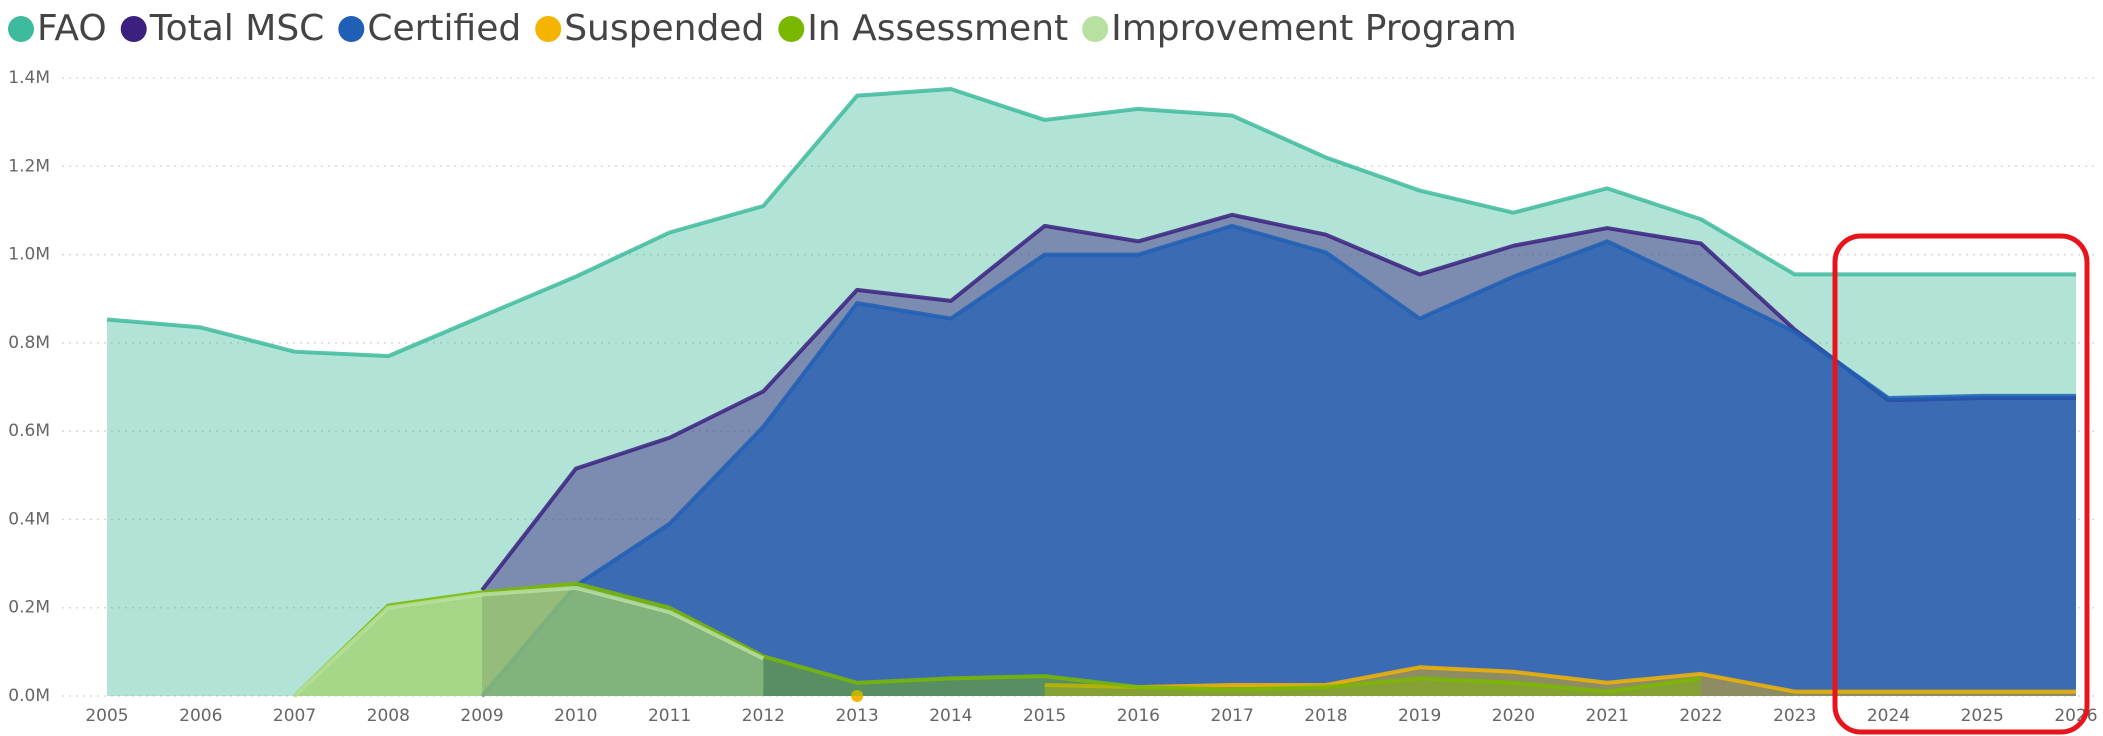 The width and height of the screenshot is (2103, 736). What do you see at coordinates (1232, 716) in the screenshot?
I see `x-tick-label: 2017` at bounding box center [1232, 716].